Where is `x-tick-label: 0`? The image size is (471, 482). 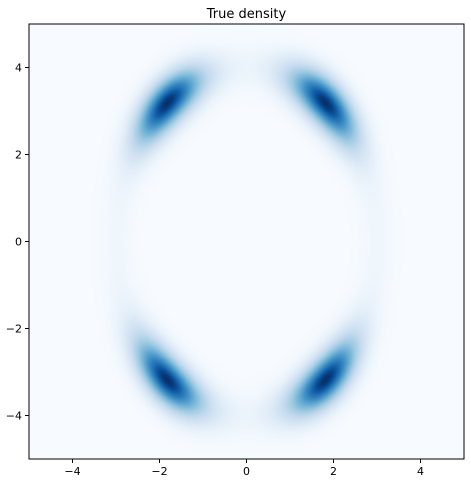
x-tick-label: 0 is located at coordinates (246, 471).